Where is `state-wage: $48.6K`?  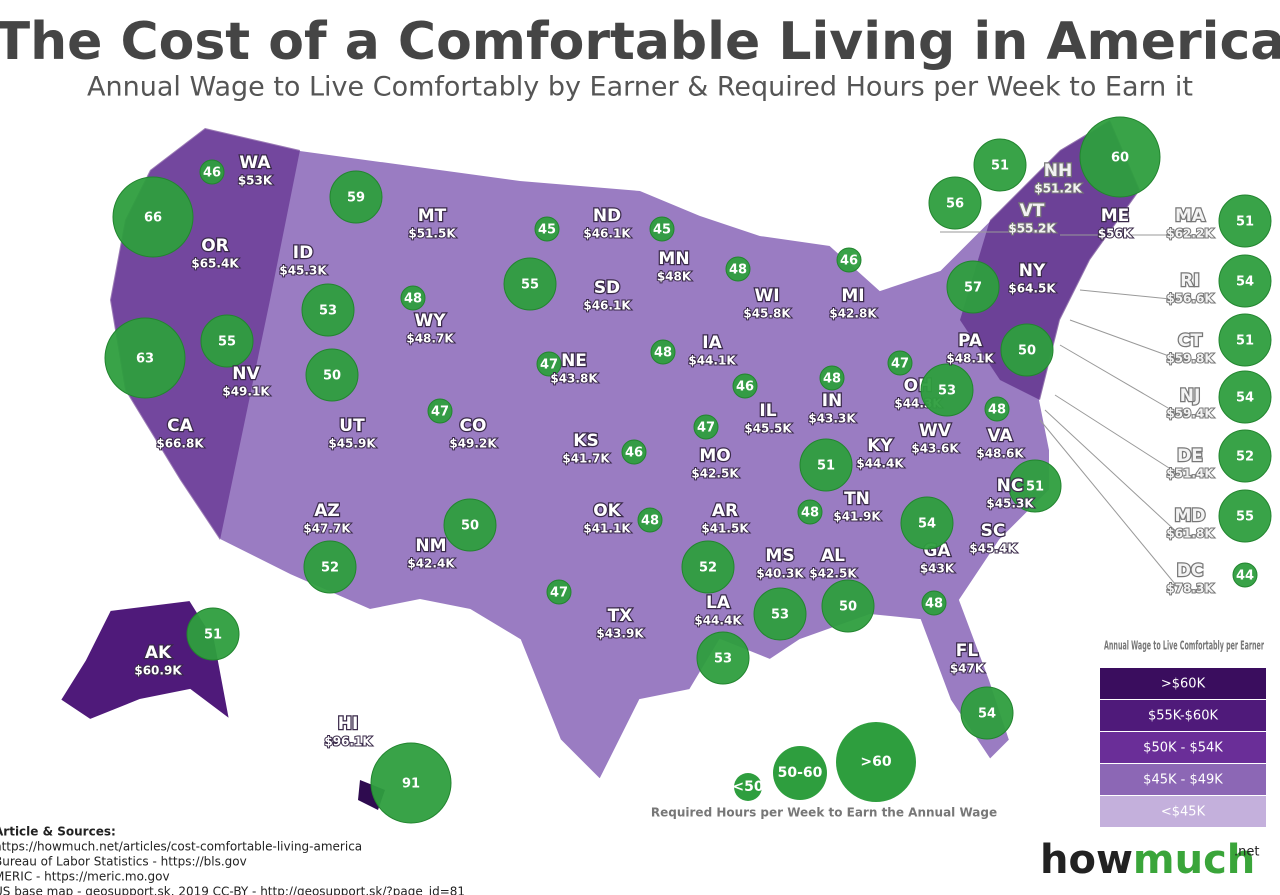
state-wage: $48.6K is located at coordinates (1000, 454).